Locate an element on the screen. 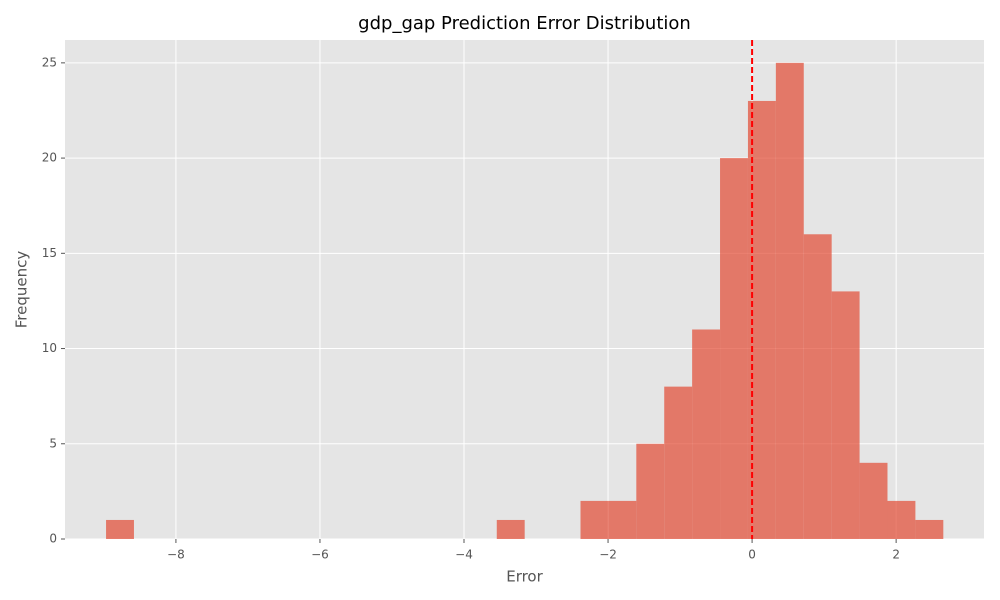 Image resolution: width=1000 pixels, height=600 pixels. x-tick-label: −6 is located at coordinates (320, 555).